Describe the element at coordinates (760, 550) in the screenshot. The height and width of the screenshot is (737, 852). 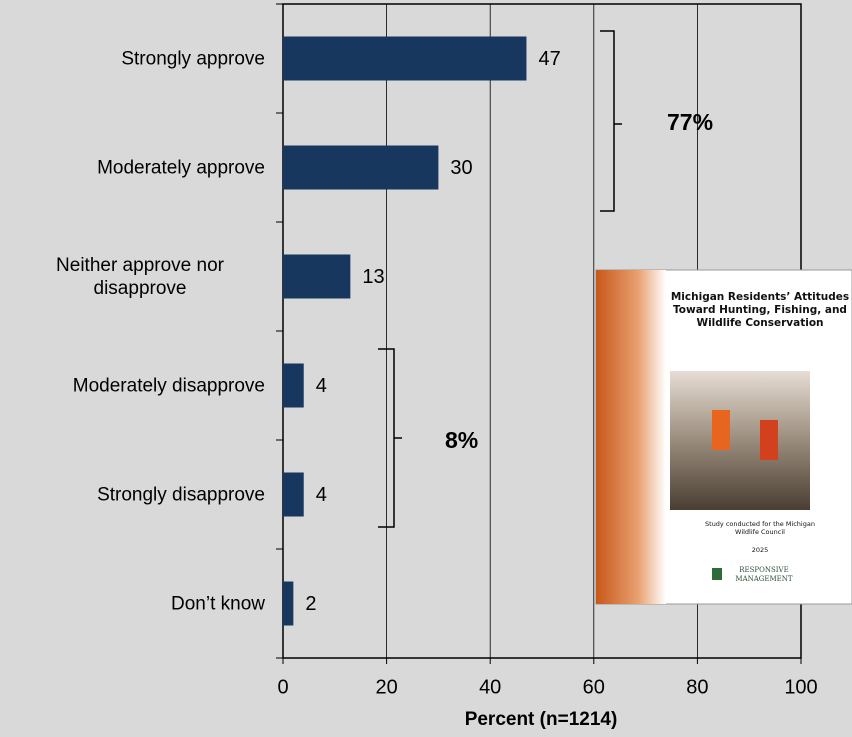
I see `cover-year: 2025` at that location.